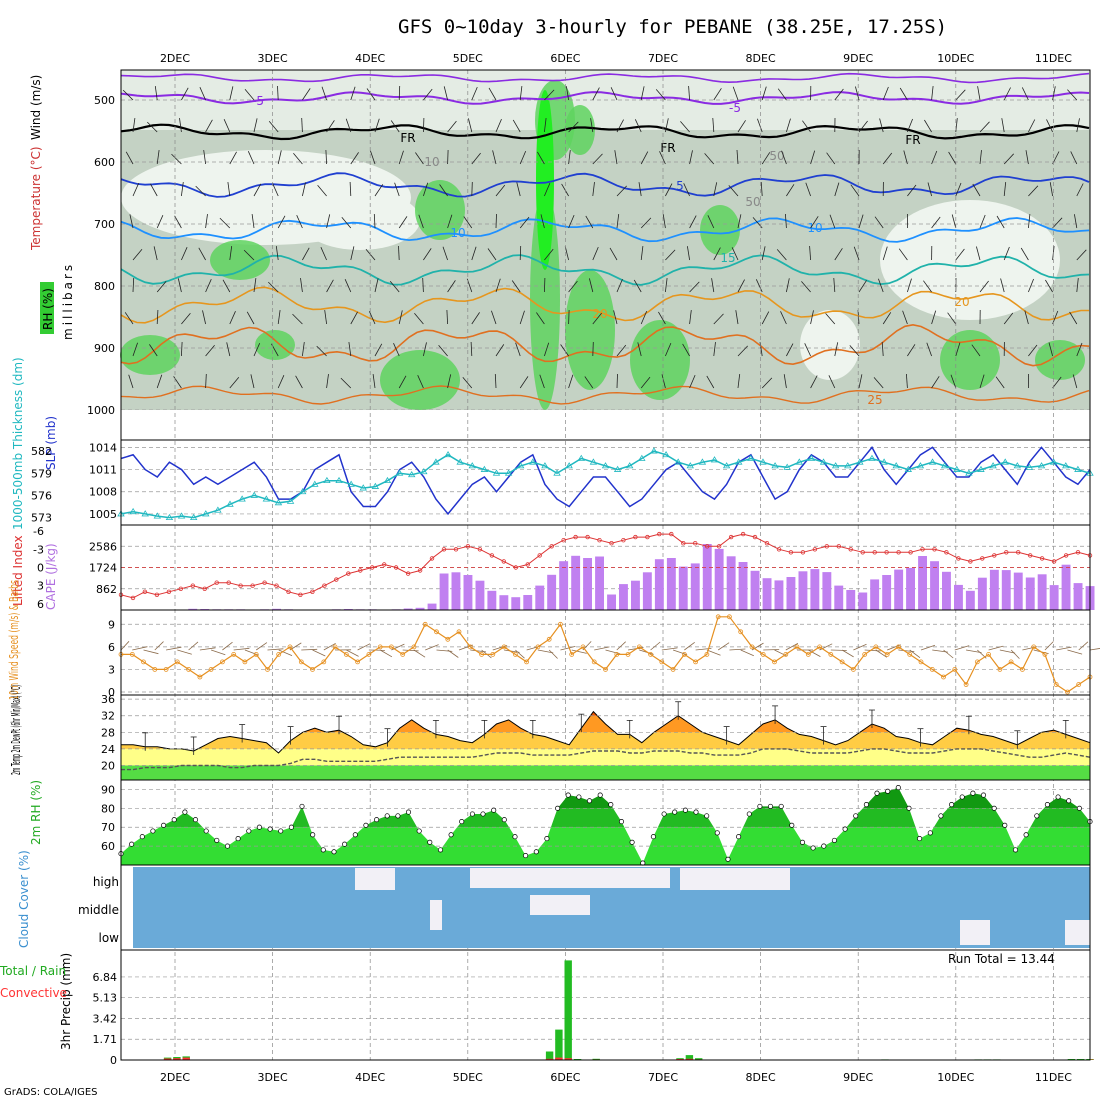  Describe the element at coordinates (111, 647) in the screenshot. I see `wind-tick-label: 6` at that location.